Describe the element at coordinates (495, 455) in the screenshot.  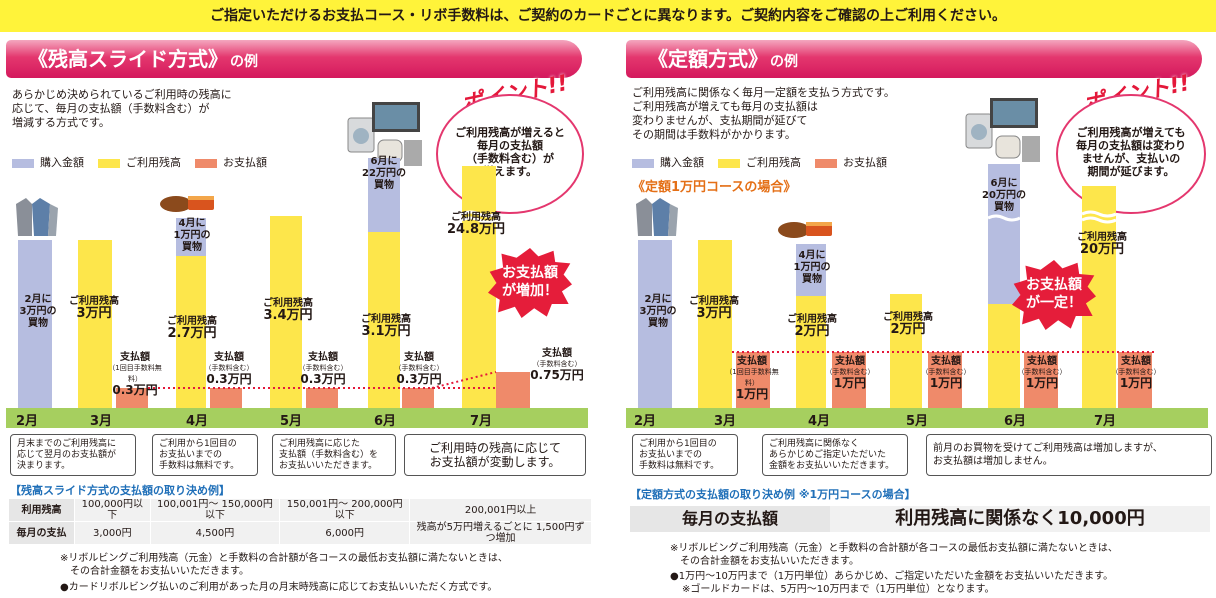
I see `note-payment-varies: ご利用時の残高に応じて お支払額が変動します。` at that location.